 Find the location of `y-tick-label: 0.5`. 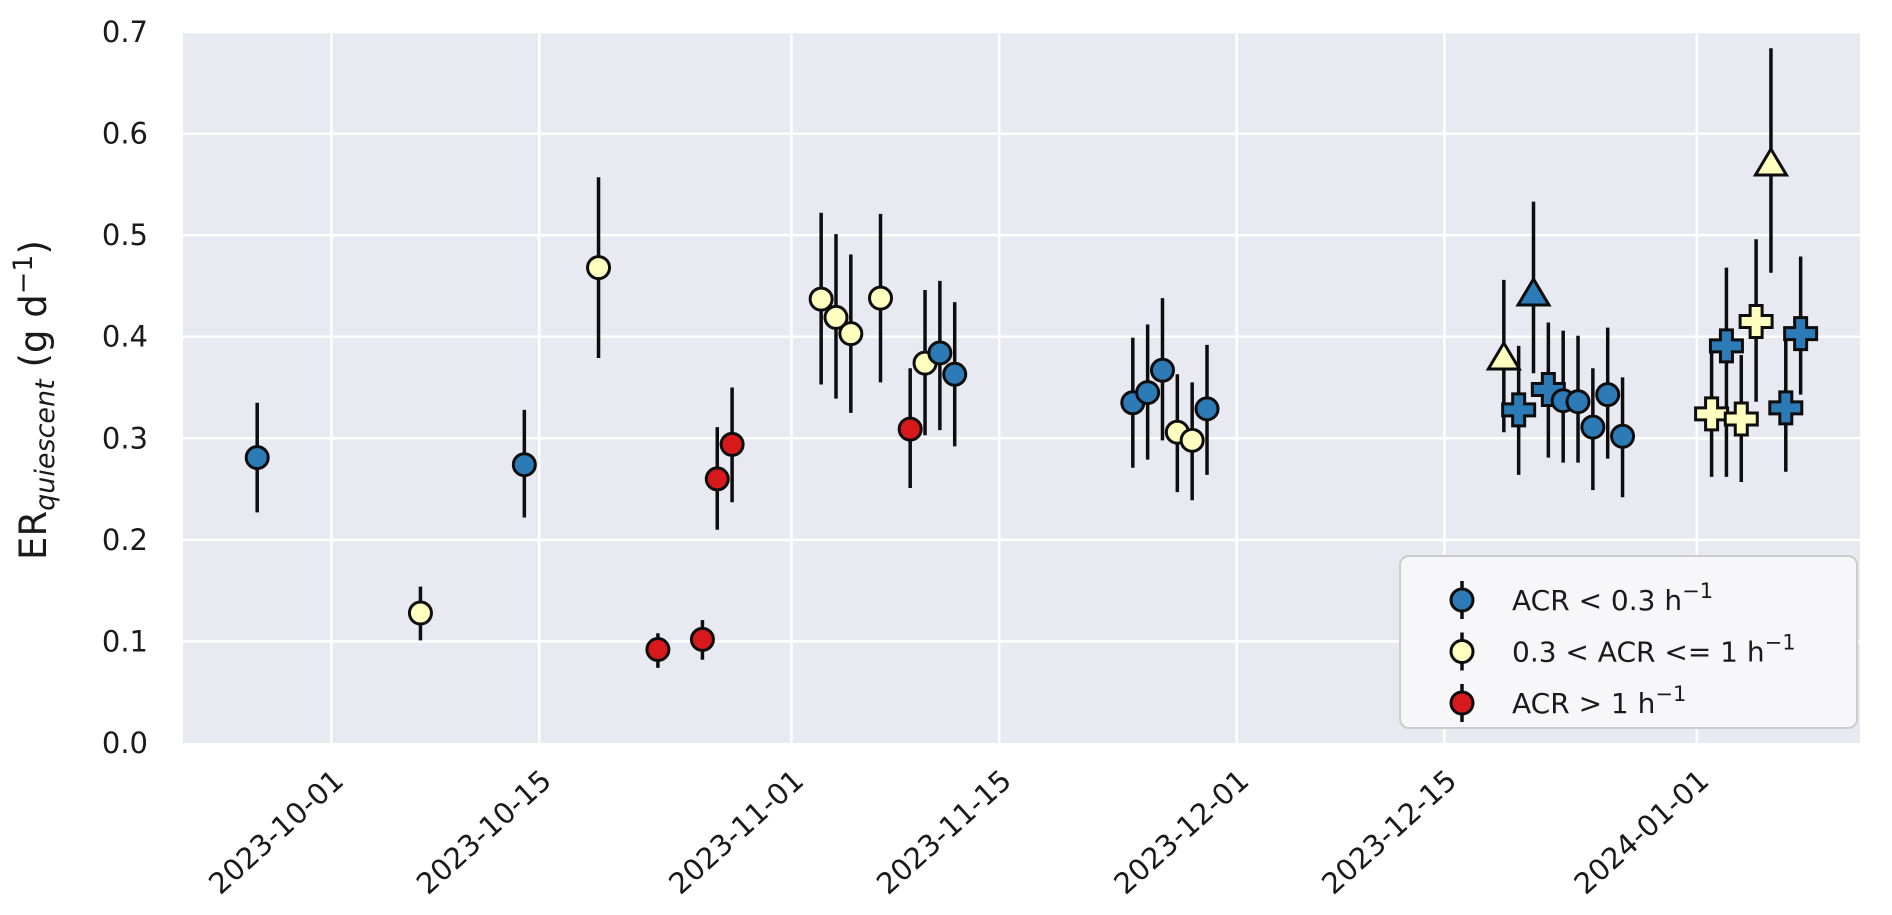

y-tick-label: 0.5 is located at coordinates (125, 235).